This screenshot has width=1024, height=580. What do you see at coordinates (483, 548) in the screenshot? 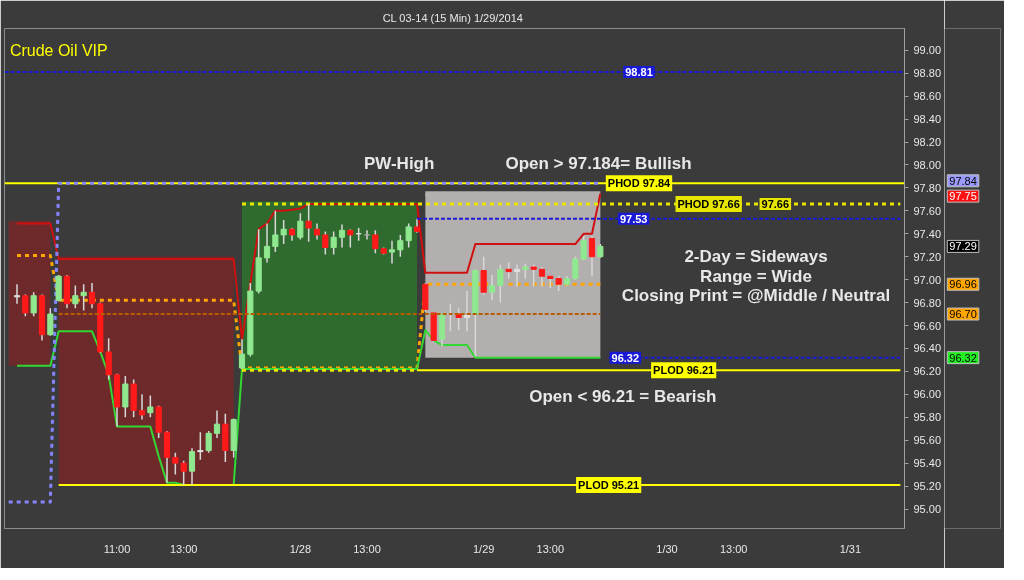
I see `x-tick-label: 1/29` at bounding box center [483, 548].